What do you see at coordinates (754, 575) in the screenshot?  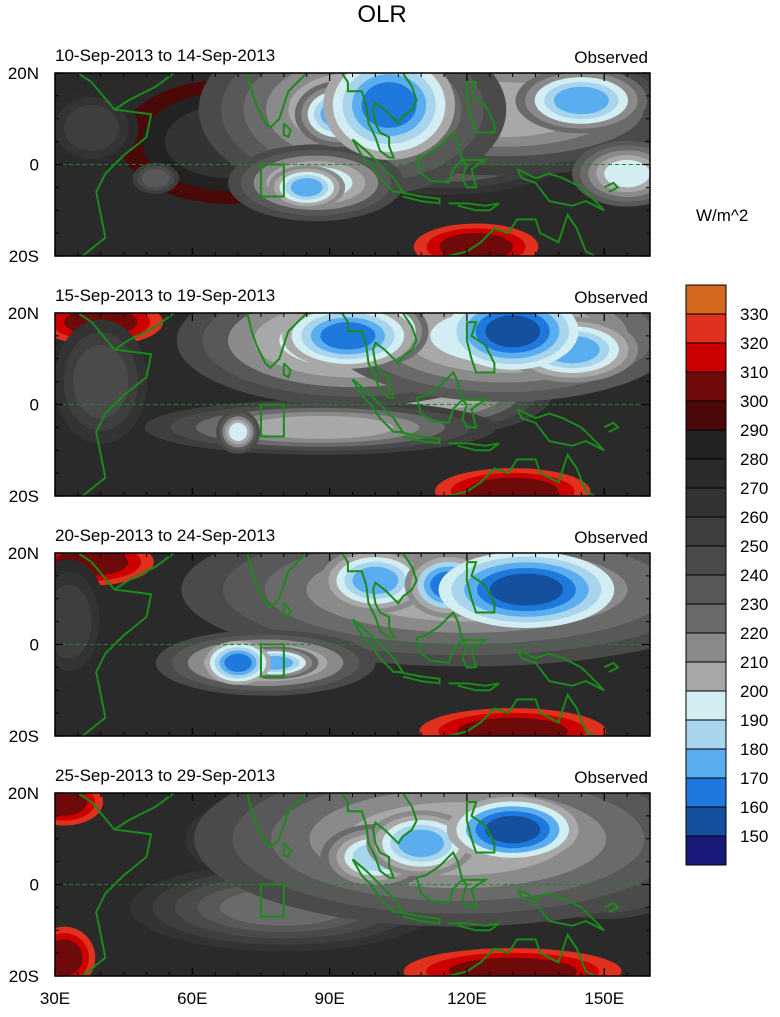 I see `colorbar-level-label: 240` at bounding box center [754, 575].